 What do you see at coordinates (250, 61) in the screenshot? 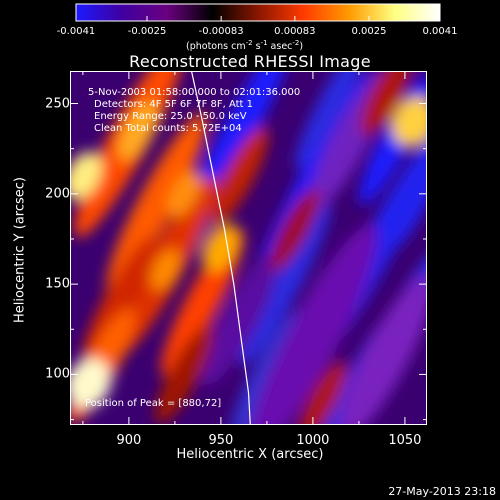
I see `chart-title: Reconstructed RHESSI Image` at bounding box center [250, 61].